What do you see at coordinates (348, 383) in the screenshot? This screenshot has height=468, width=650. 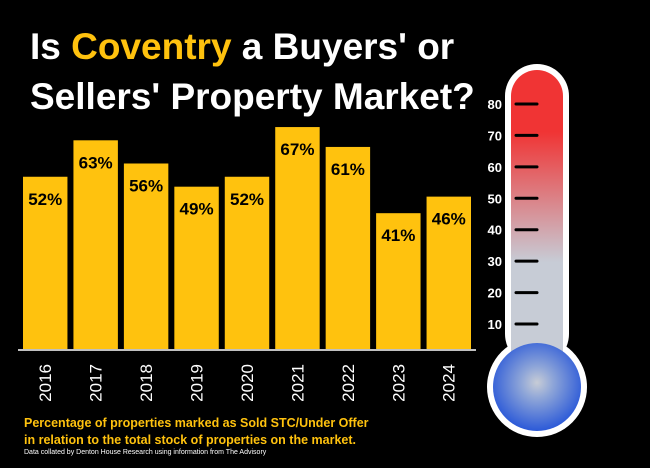 I see `x-tick-label: 2022` at bounding box center [348, 383].